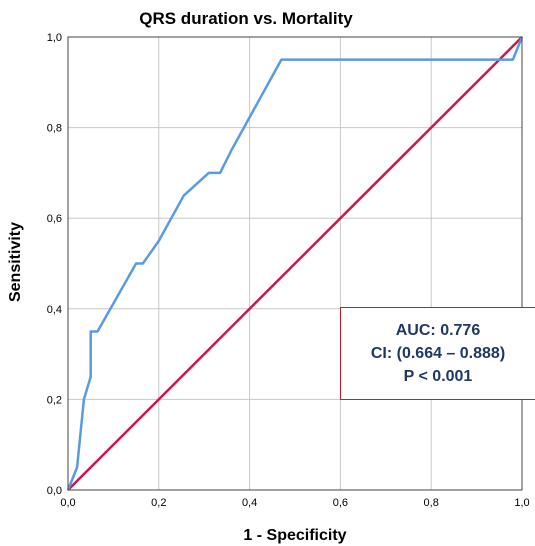  I want to click on x-tick-label: 0,6, so click(340, 503).